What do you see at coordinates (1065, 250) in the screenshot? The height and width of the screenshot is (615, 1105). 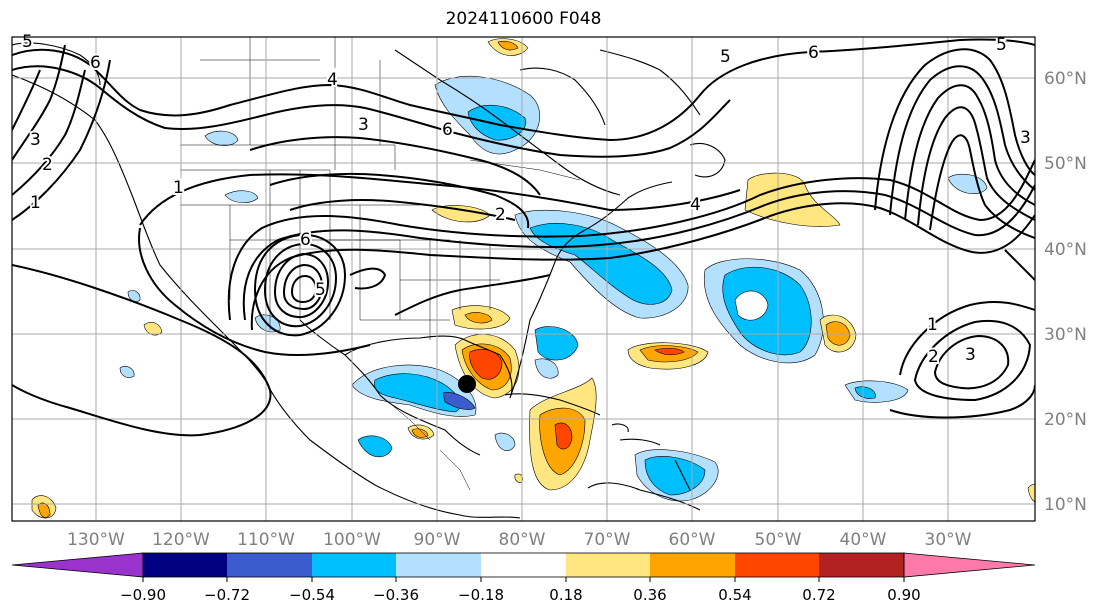 I see `lat-label: 40°N` at bounding box center [1065, 250].